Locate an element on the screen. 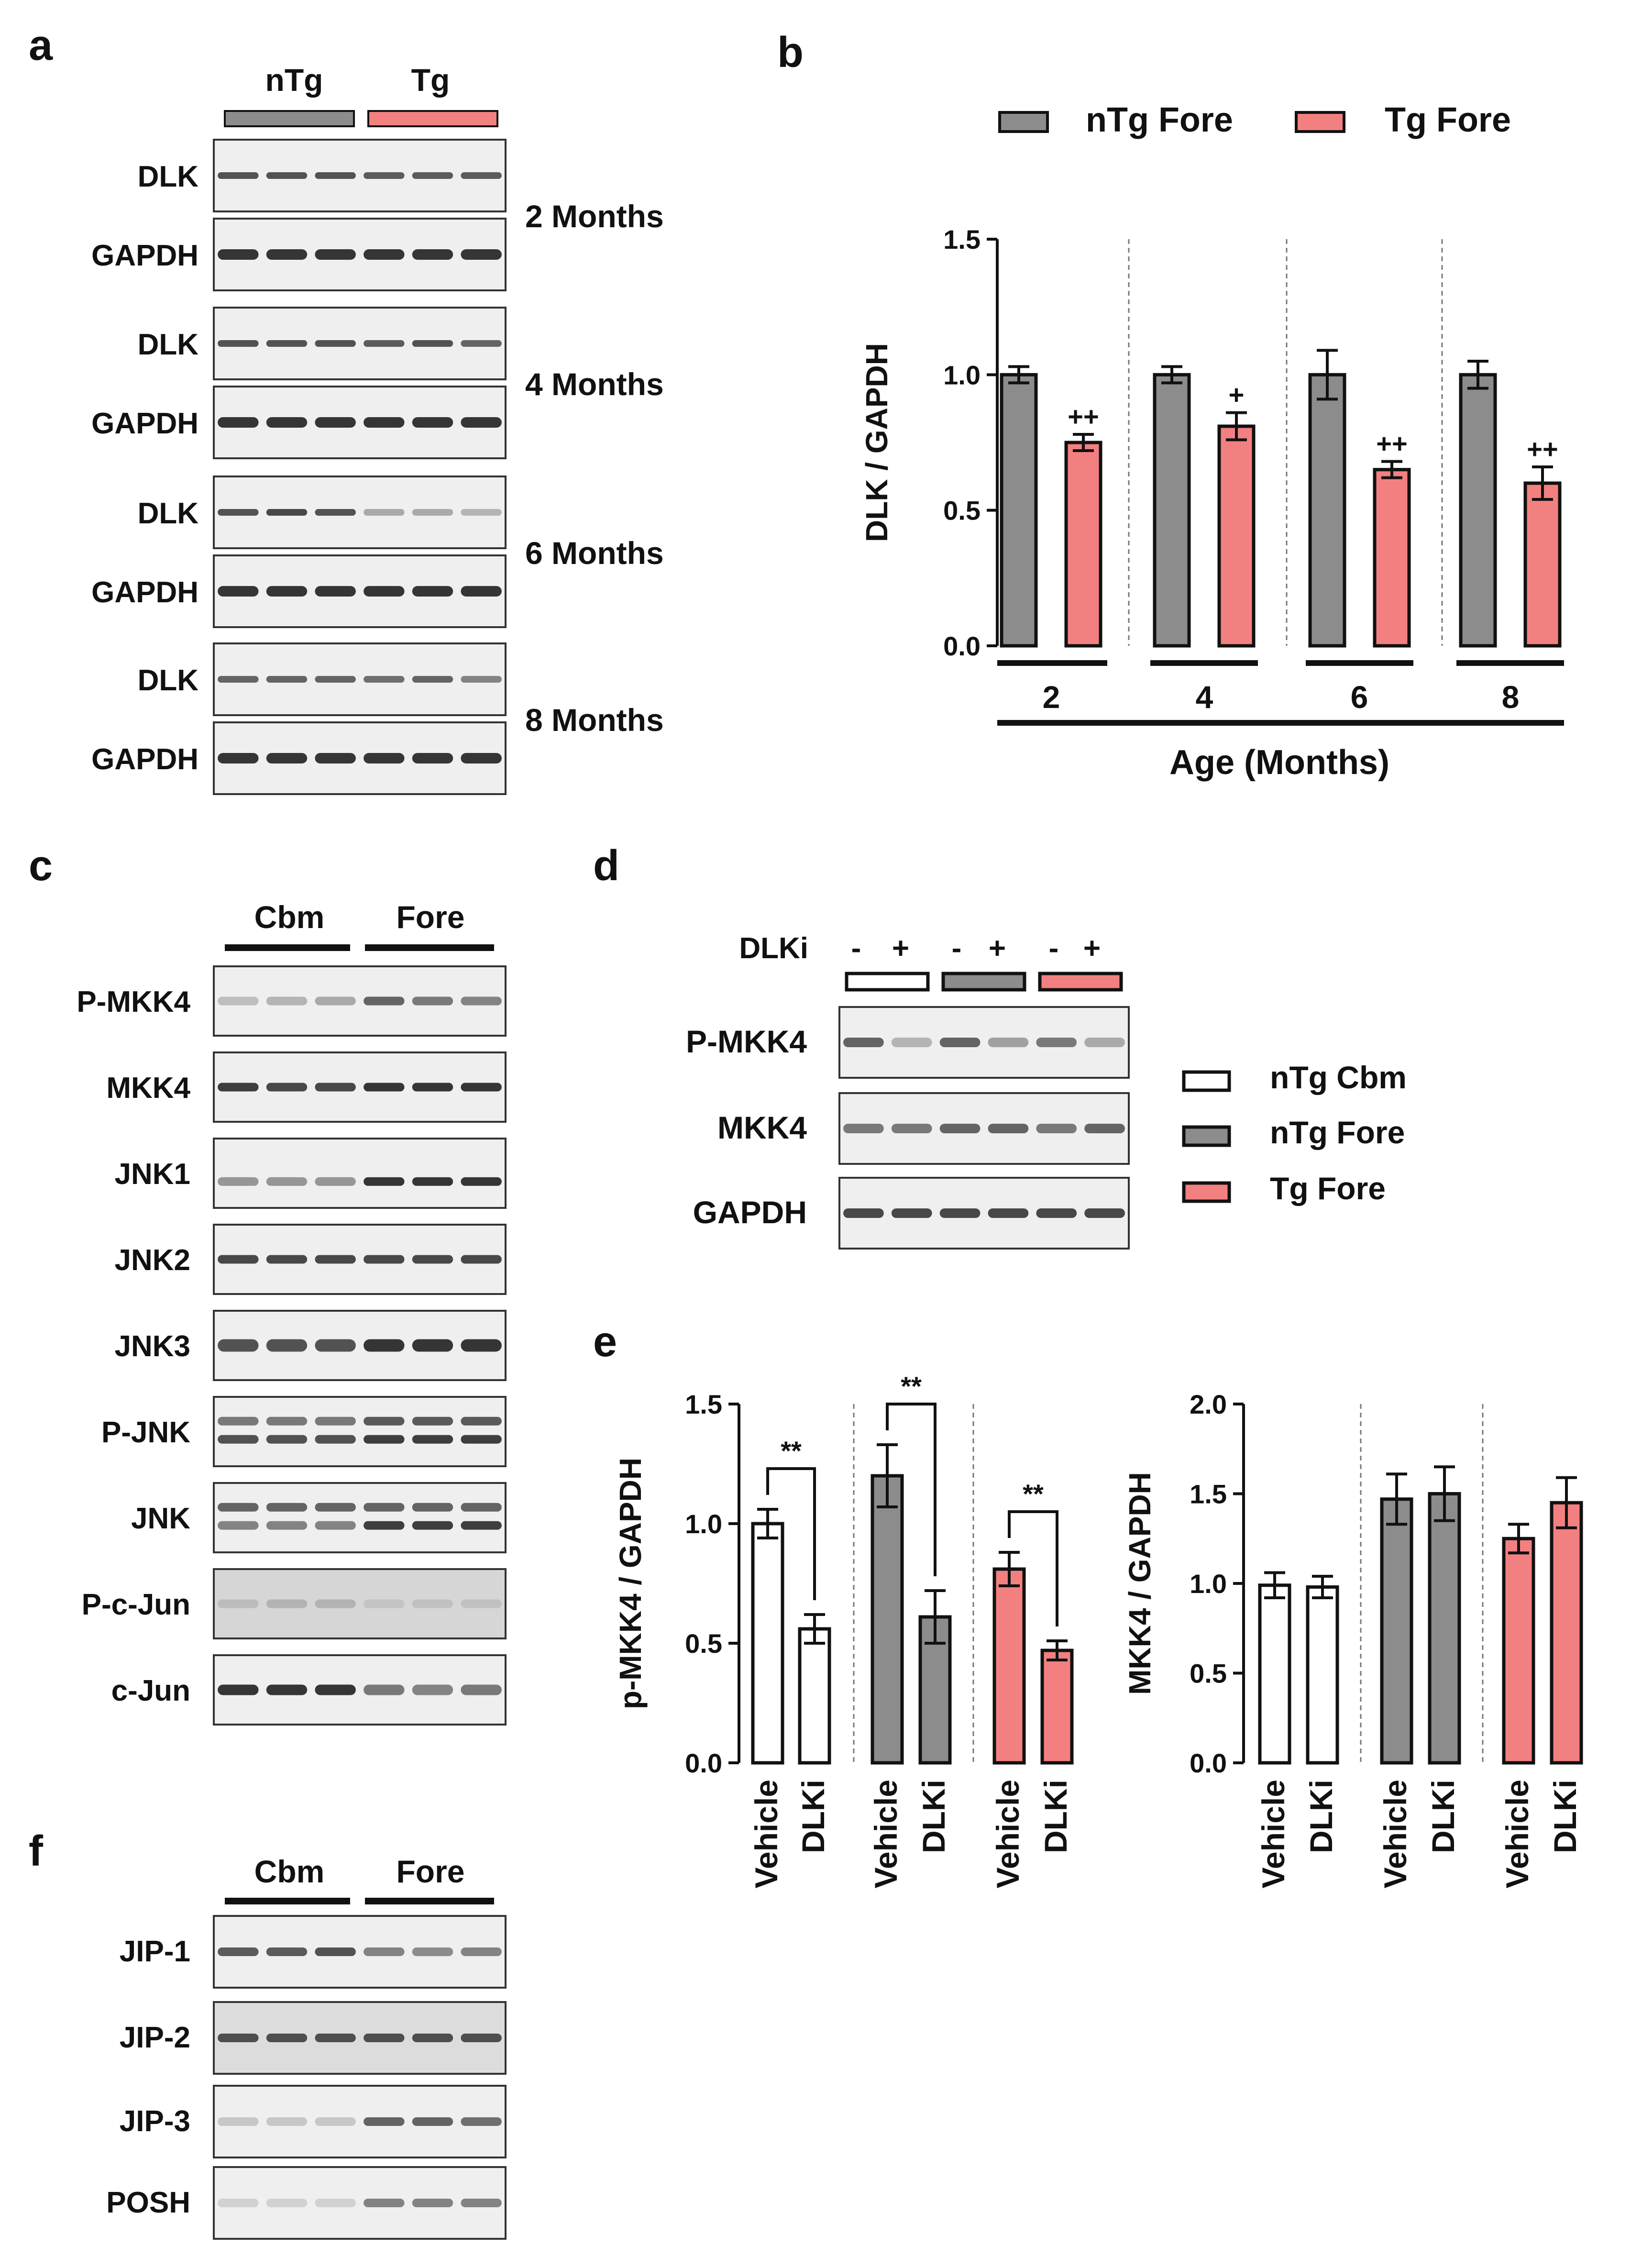 This screenshot has width=1631, height=2268. blot-jnk1-band is located at coordinates (287, 1181).